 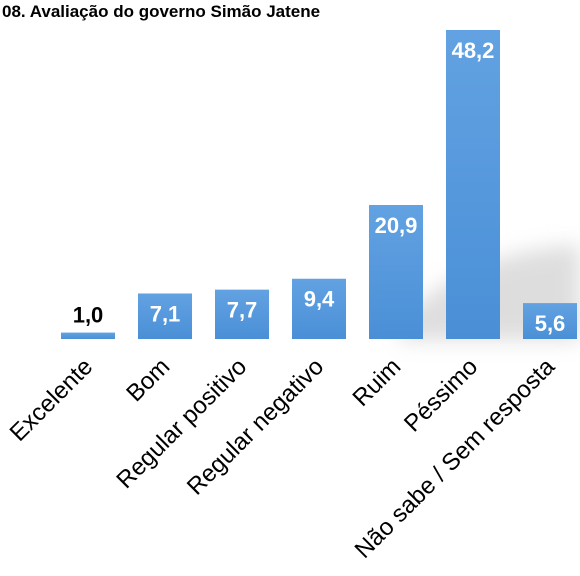 I want to click on data-label-1: 7,1, so click(x=165, y=313).